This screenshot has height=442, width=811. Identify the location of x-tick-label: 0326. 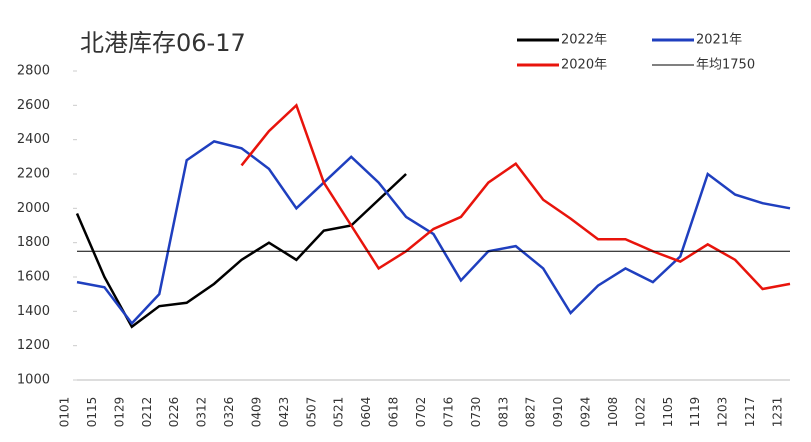
(229, 412).